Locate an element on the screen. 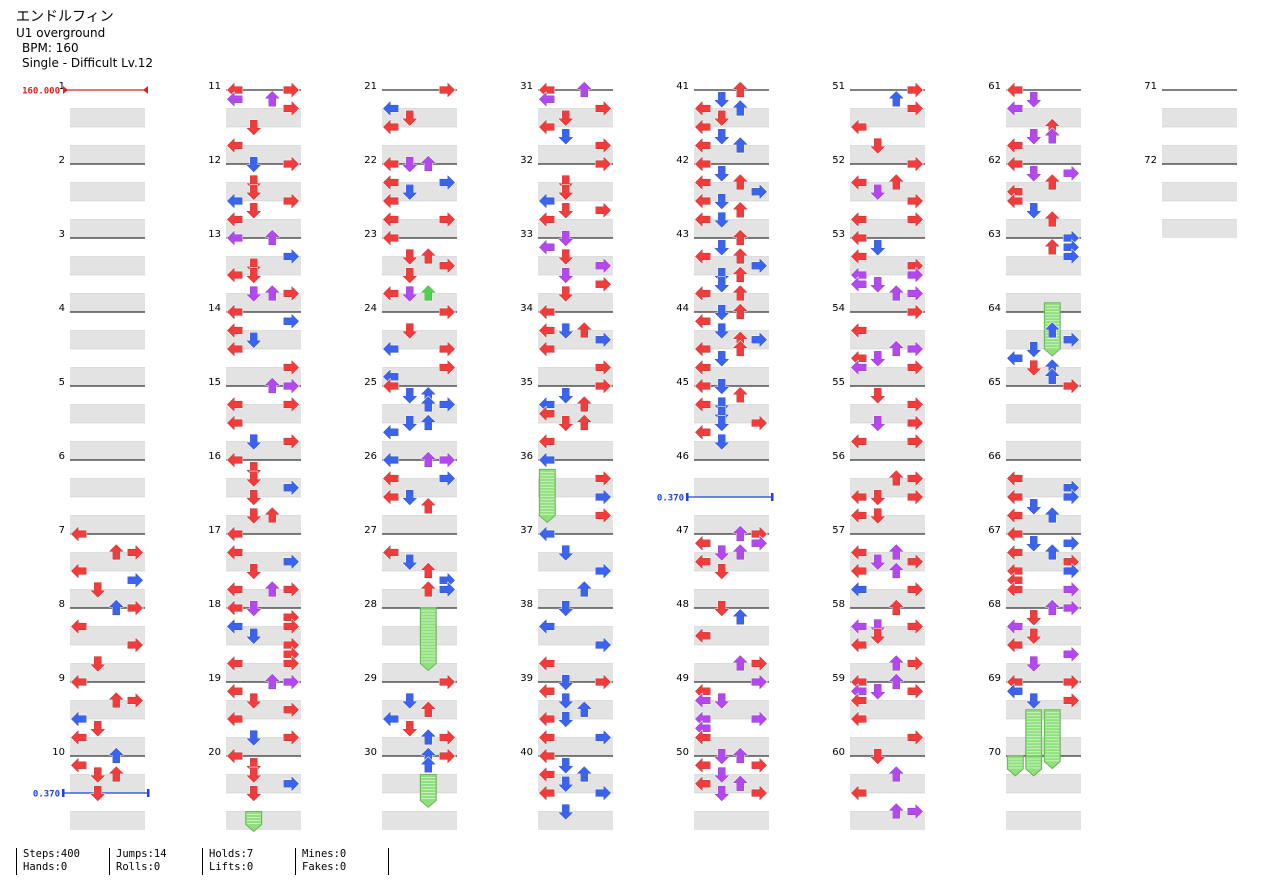  measure-62: 62 is located at coordinates (1034, 196).